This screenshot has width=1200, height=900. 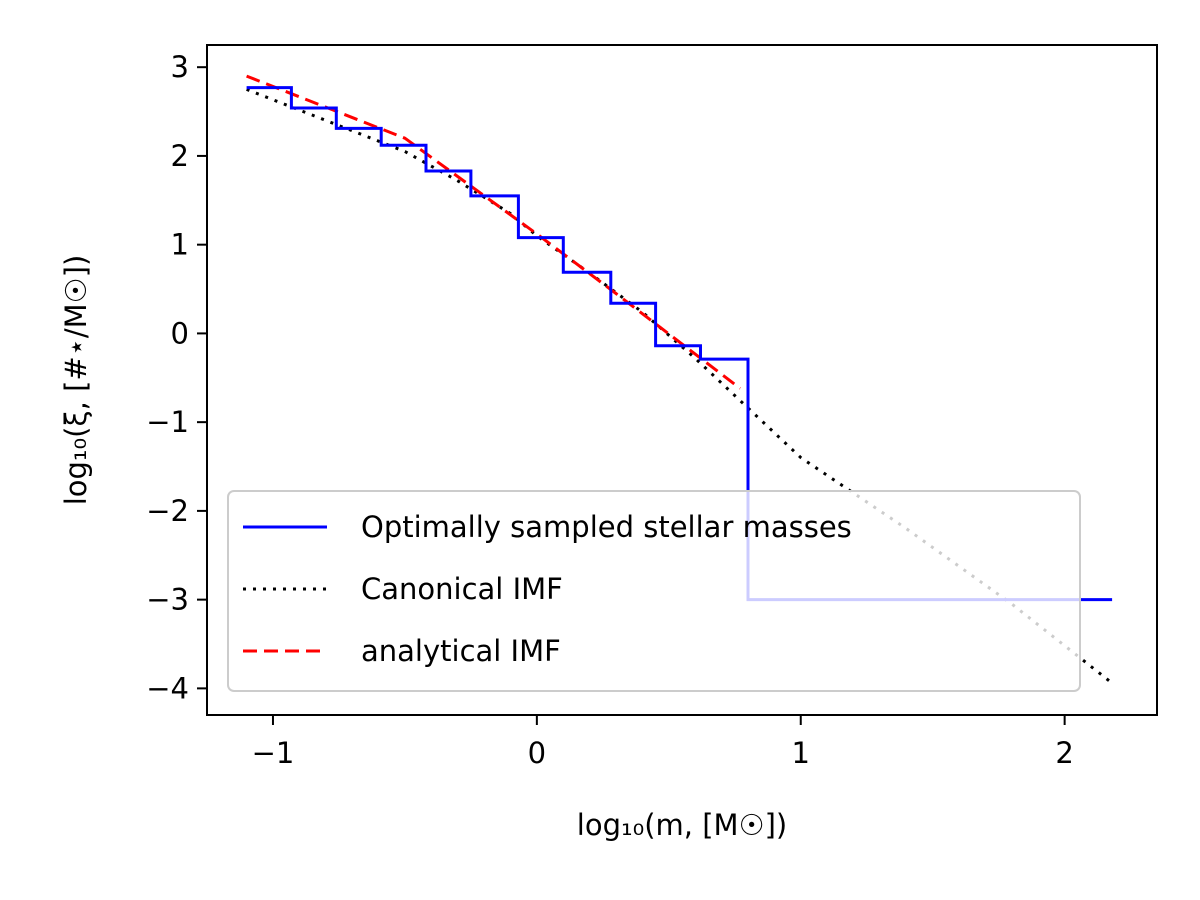 I want to click on x-tick-label: 2, so click(x=1064, y=753).